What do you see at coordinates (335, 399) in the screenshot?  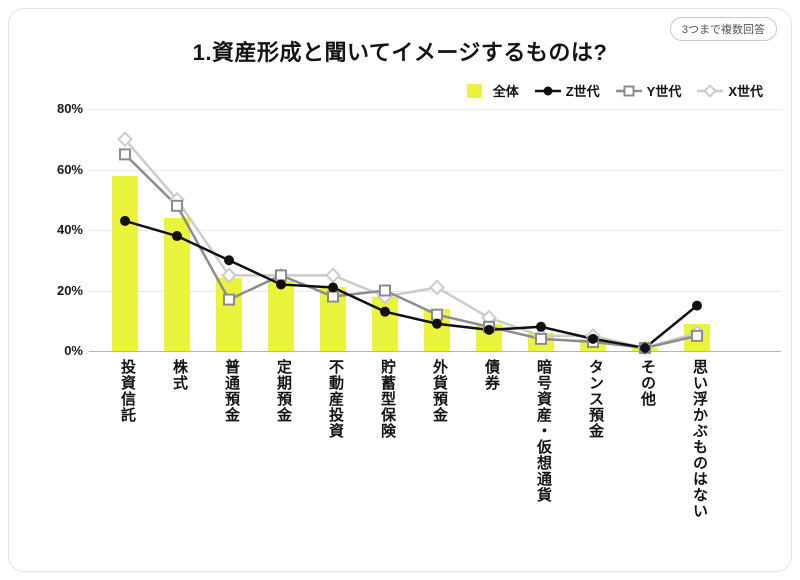 I see `x-axis-category-label: 不動産投資` at bounding box center [335, 399].